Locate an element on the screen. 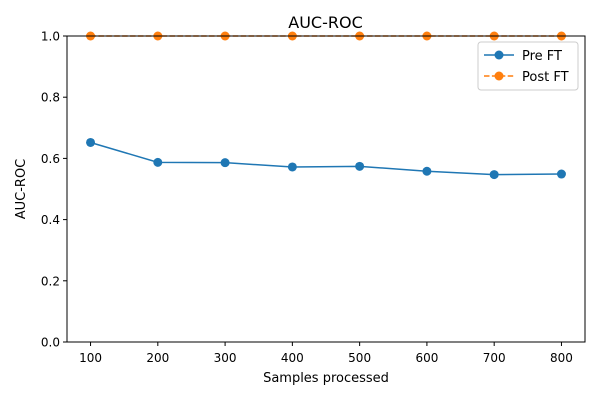  y-tick-label: 0.0 is located at coordinates (50, 343).